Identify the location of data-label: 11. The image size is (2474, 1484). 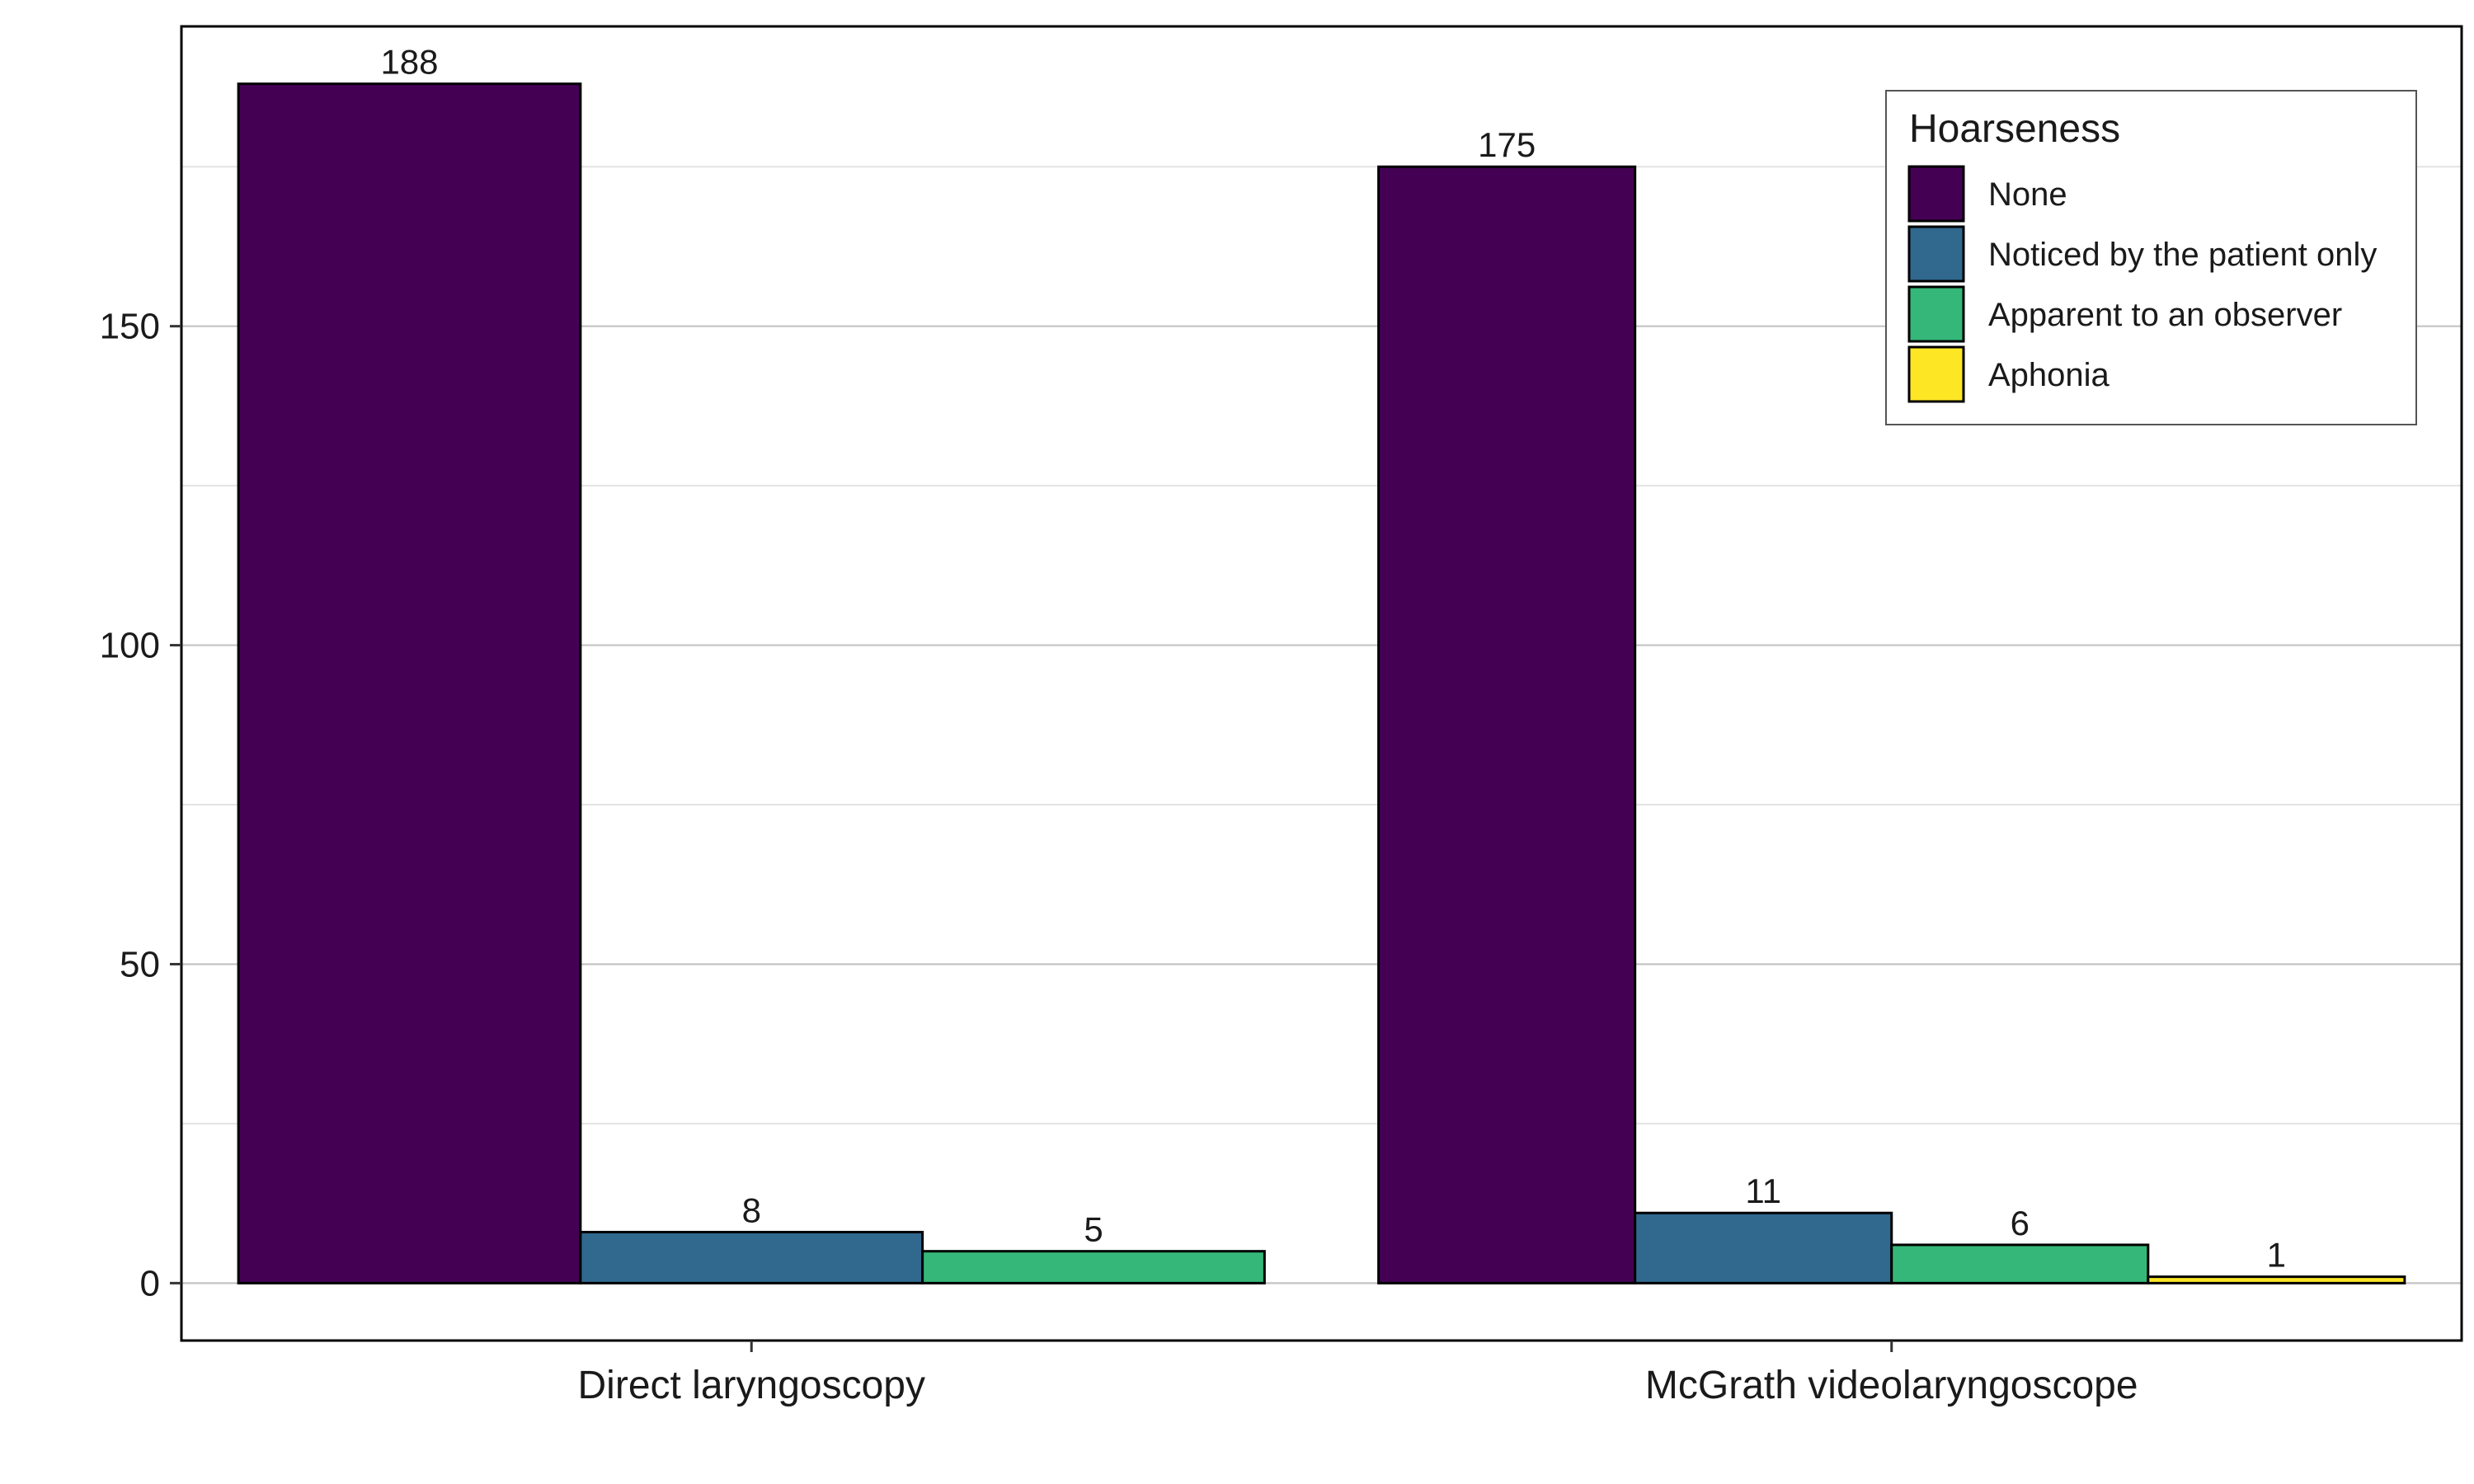
(1763, 1191).